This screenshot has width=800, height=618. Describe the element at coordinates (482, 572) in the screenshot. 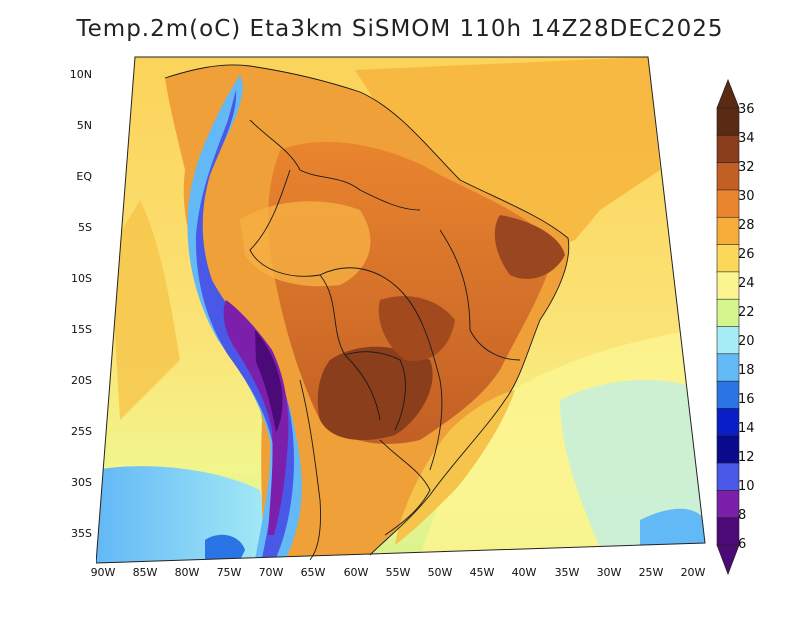

I see `lon-label: 45W` at that location.